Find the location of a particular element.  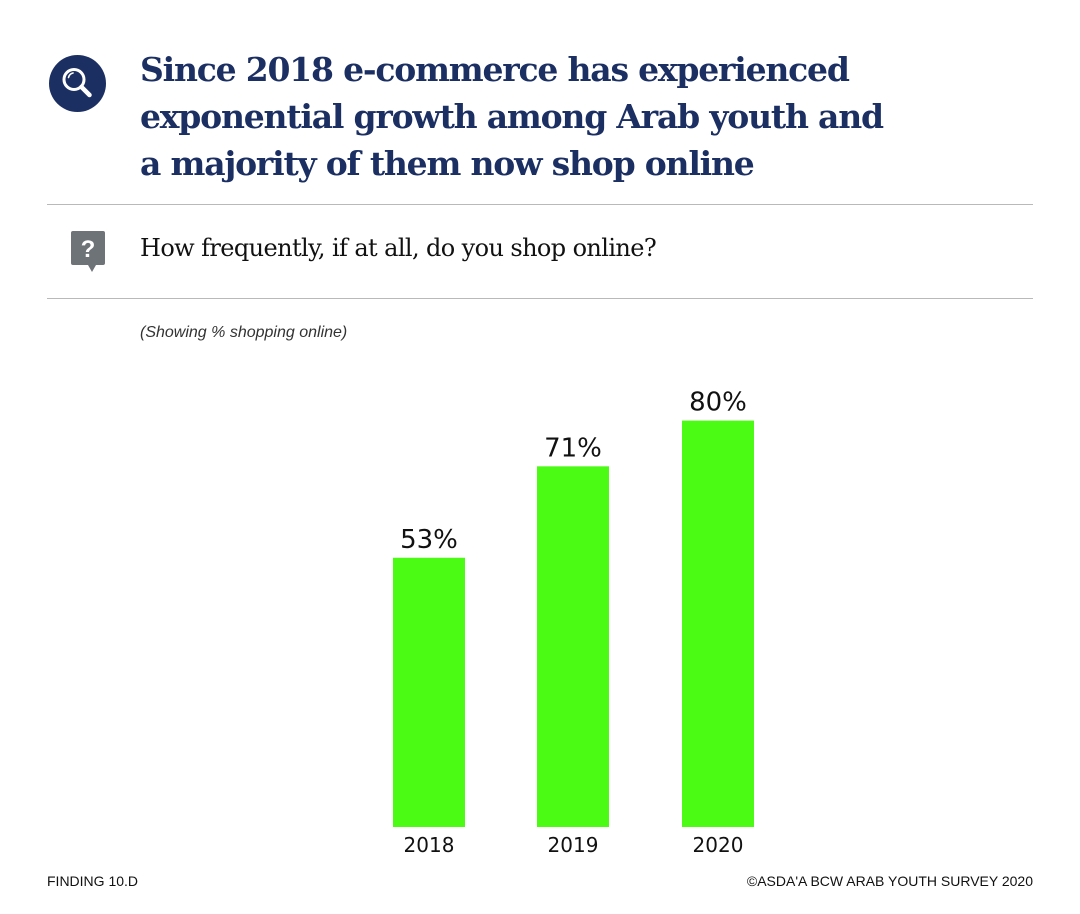

divider-top is located at coordinates (540, 204).